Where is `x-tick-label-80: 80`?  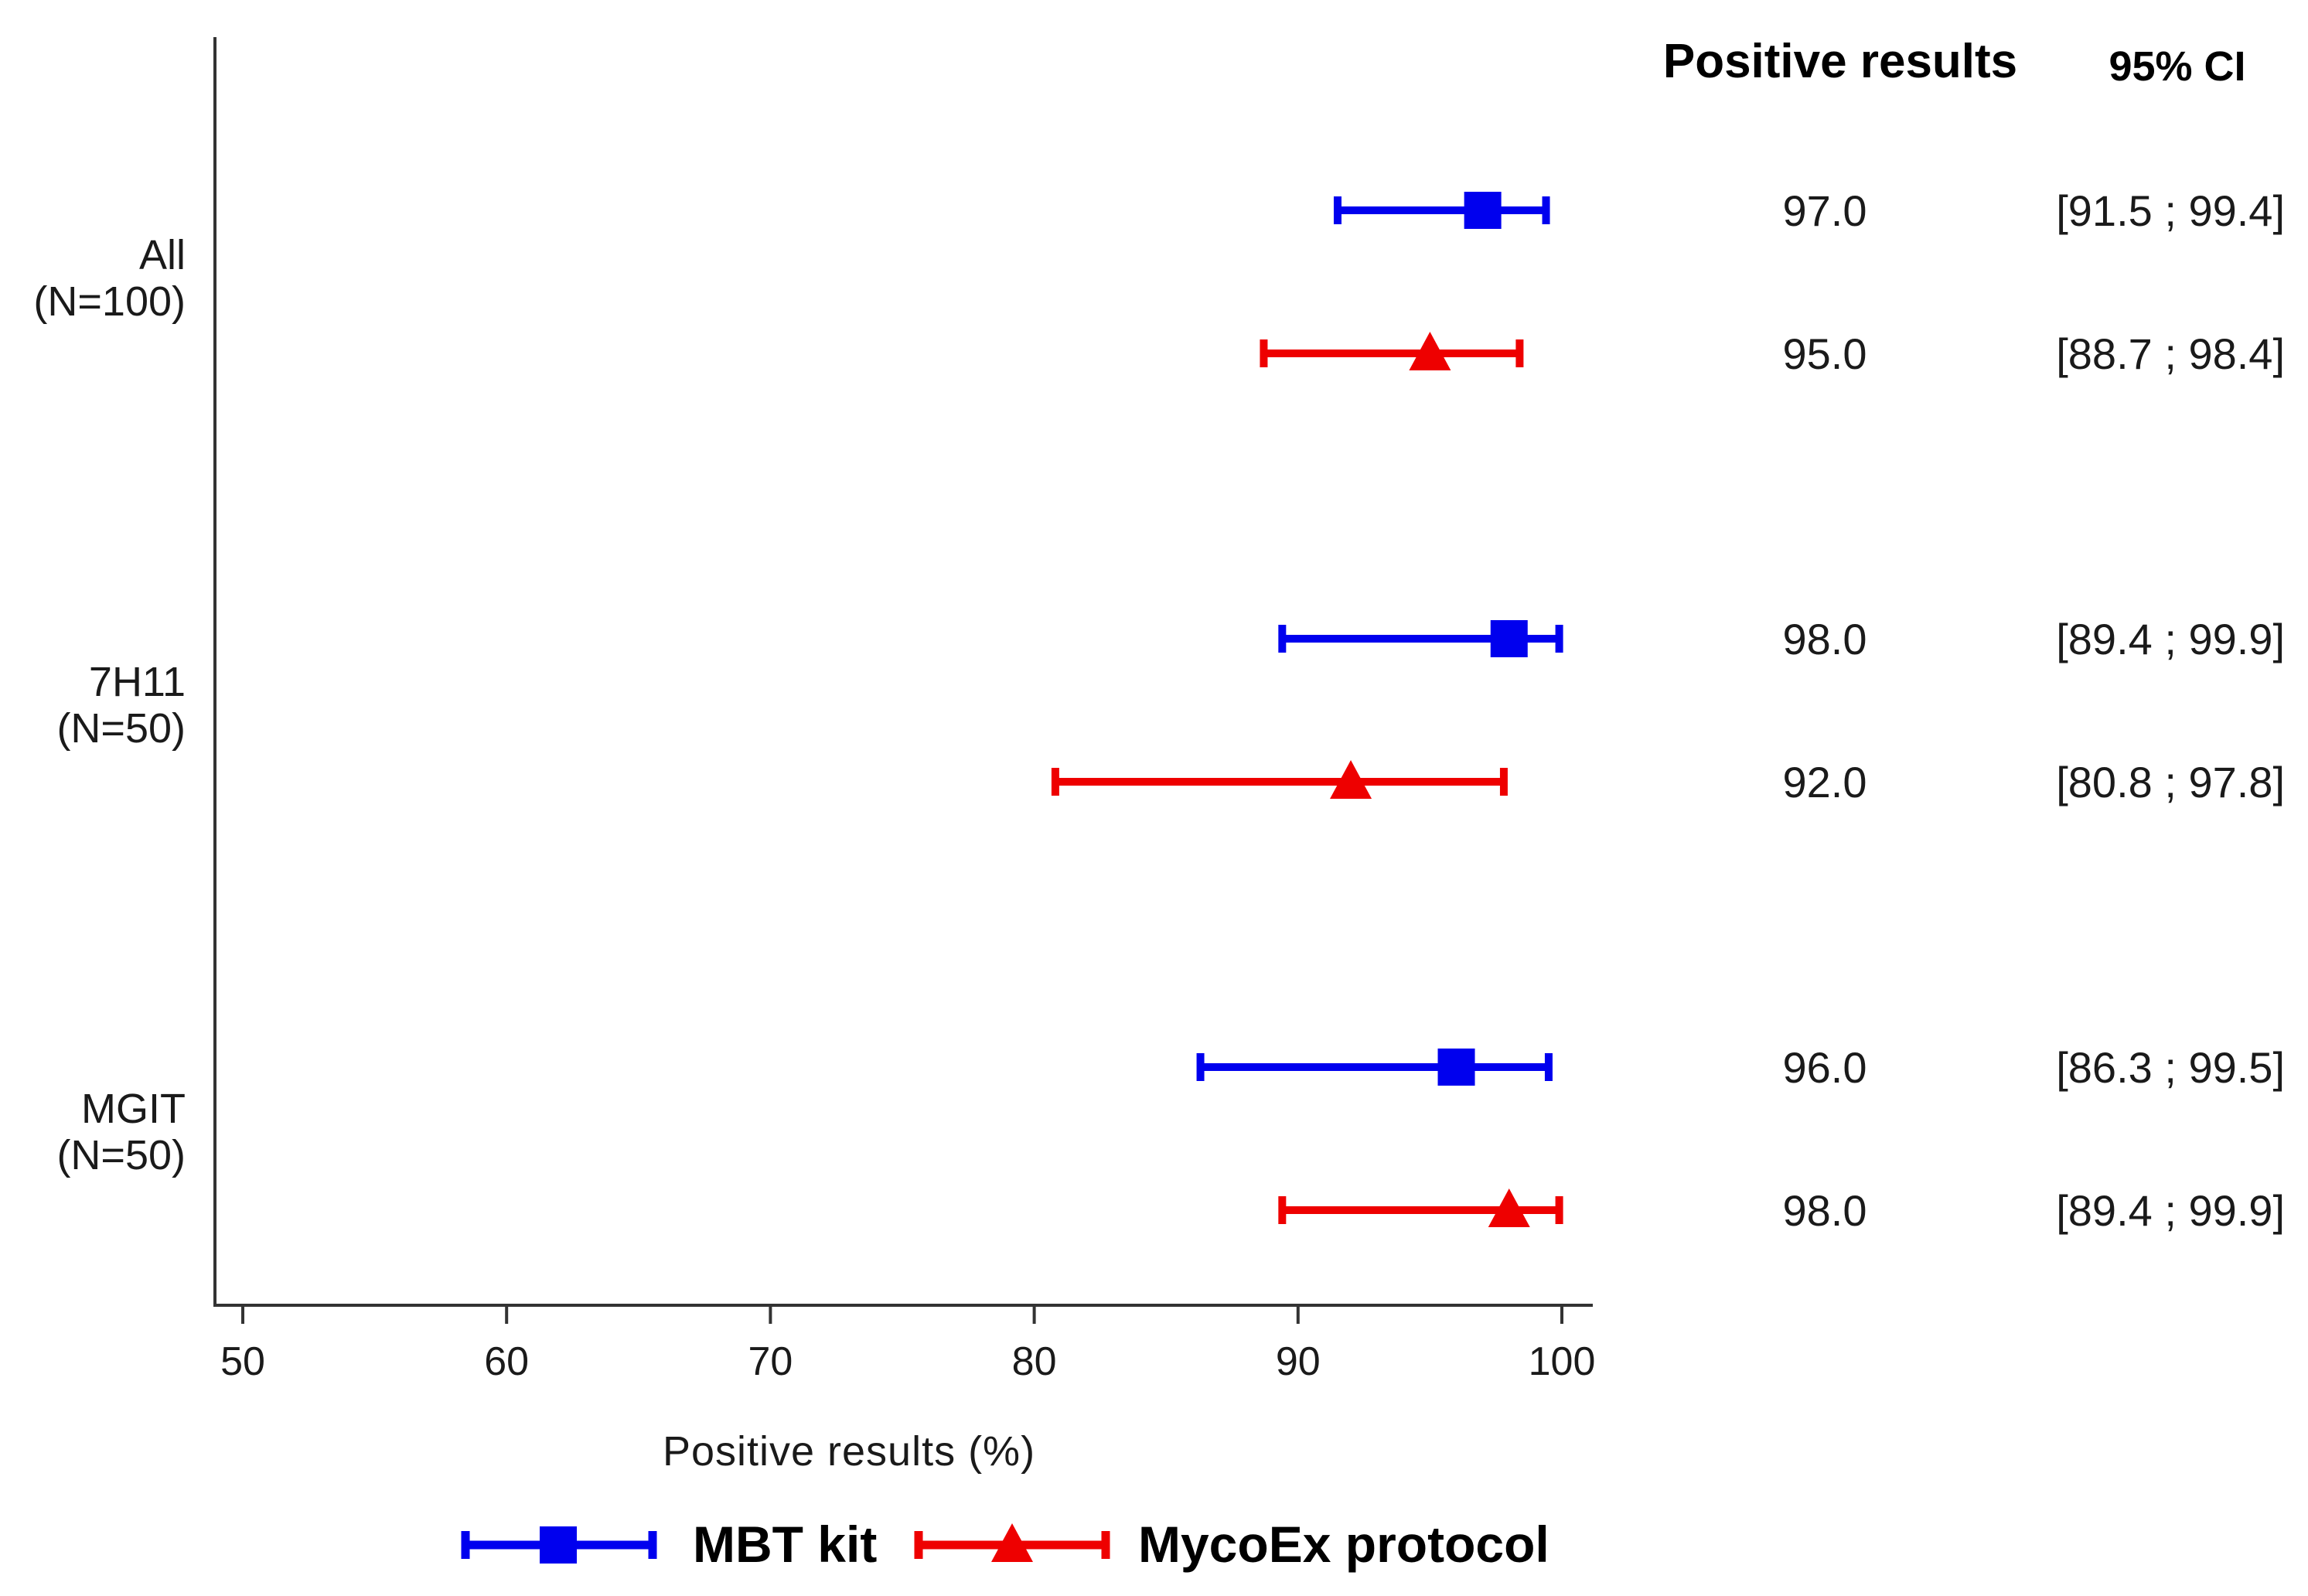
x-tick-label-80: 80 is located at coordinates (1034, 1361).